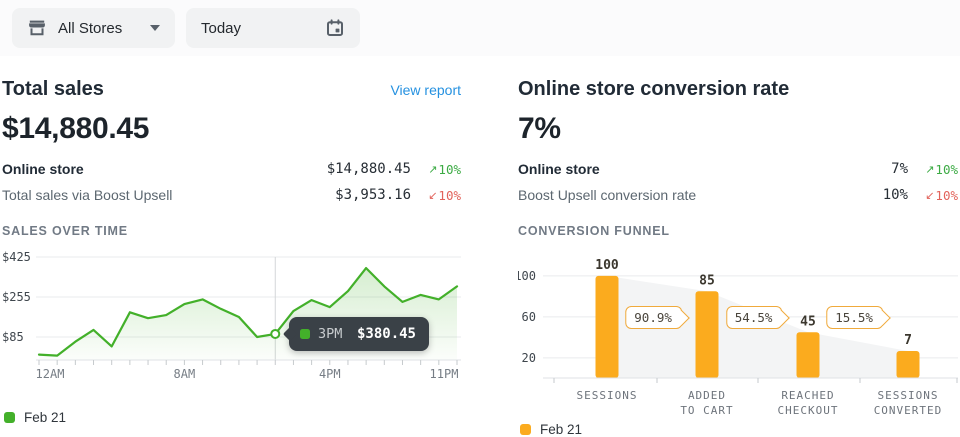  What do you see at coordinates (895, 195) in the screenshot?
I see `metric-value: 10%` at bounding box center [895, 195].